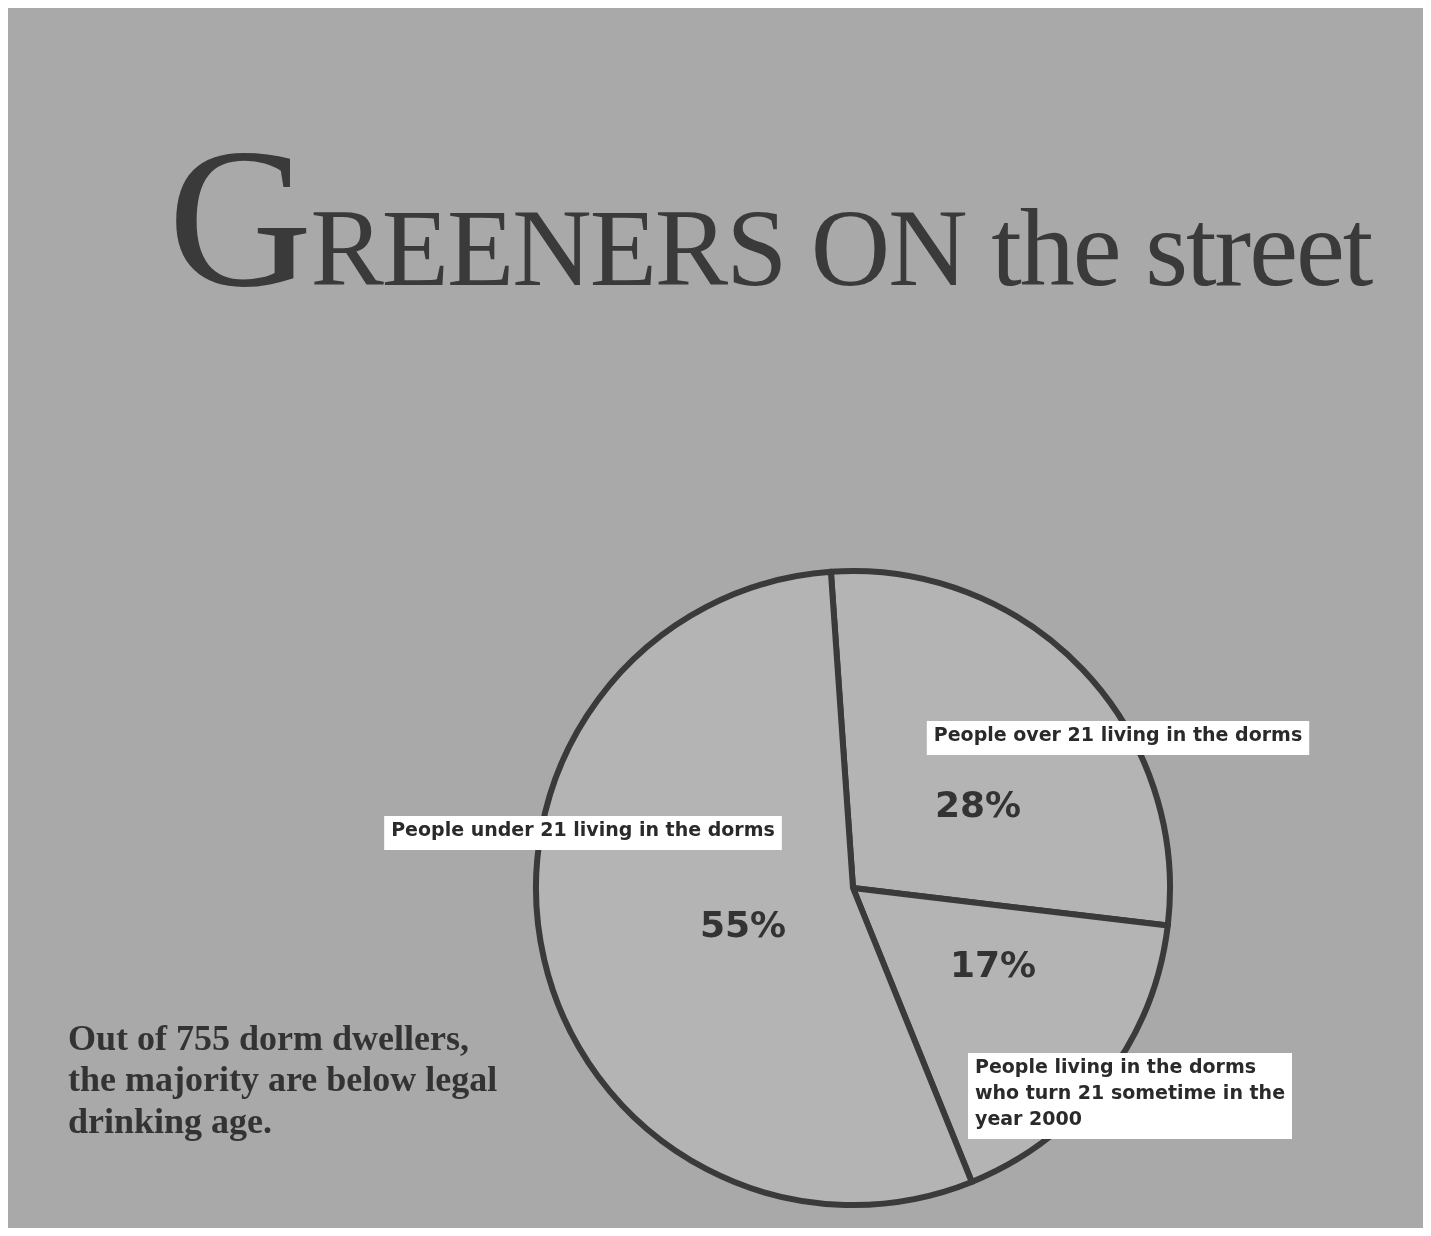 The width and height of the screenshot is (1431, 1236). What do you see at coordinates (978, 805) in the screenshot?
I see `data-label: 28%` at bounding box center [978, 805].